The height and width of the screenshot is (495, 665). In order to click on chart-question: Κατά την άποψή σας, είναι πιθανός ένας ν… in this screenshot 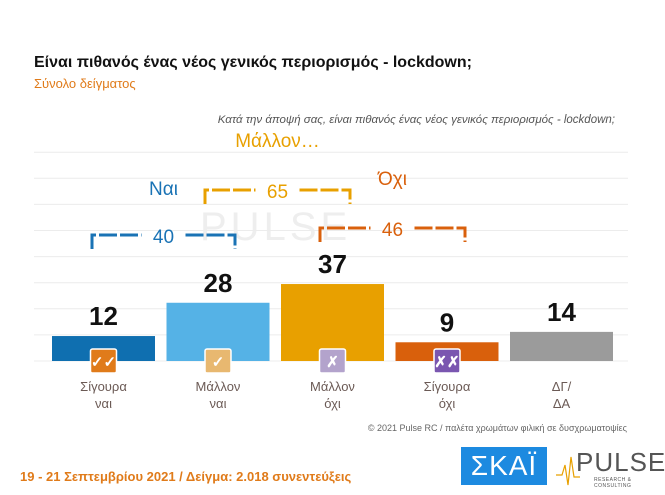, I will do `click(416, 120)`.